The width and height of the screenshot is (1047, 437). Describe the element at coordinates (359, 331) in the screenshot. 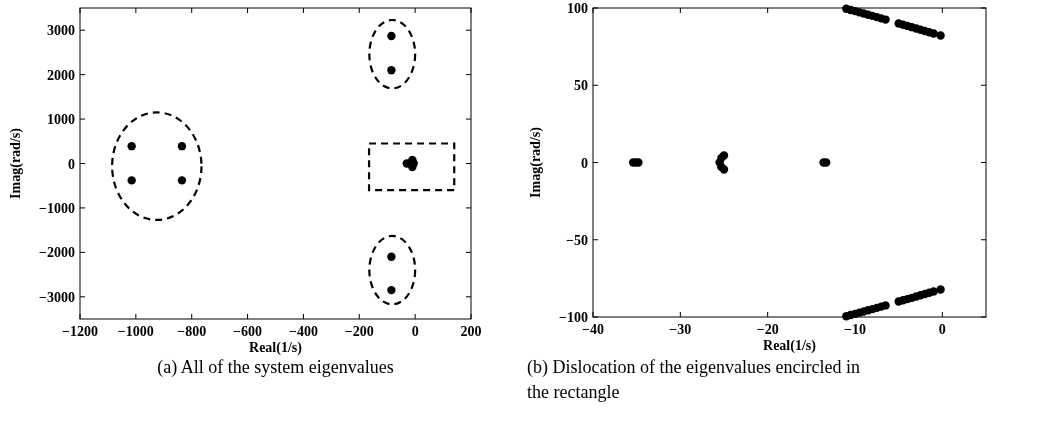

I see `x-tick-label: −200` at that location.